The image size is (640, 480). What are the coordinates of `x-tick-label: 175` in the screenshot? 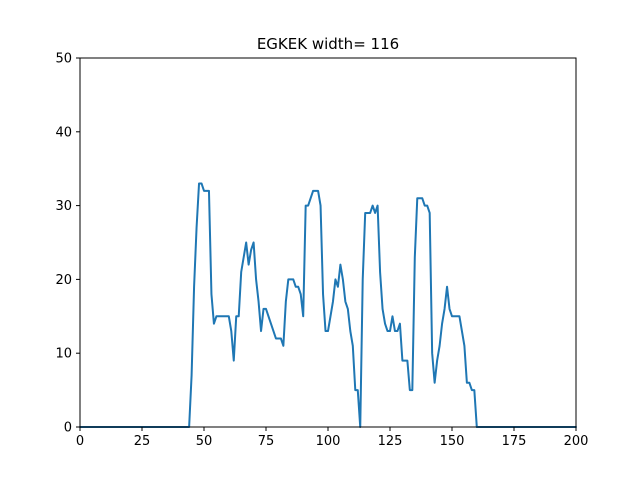 It's located at (514, 441).